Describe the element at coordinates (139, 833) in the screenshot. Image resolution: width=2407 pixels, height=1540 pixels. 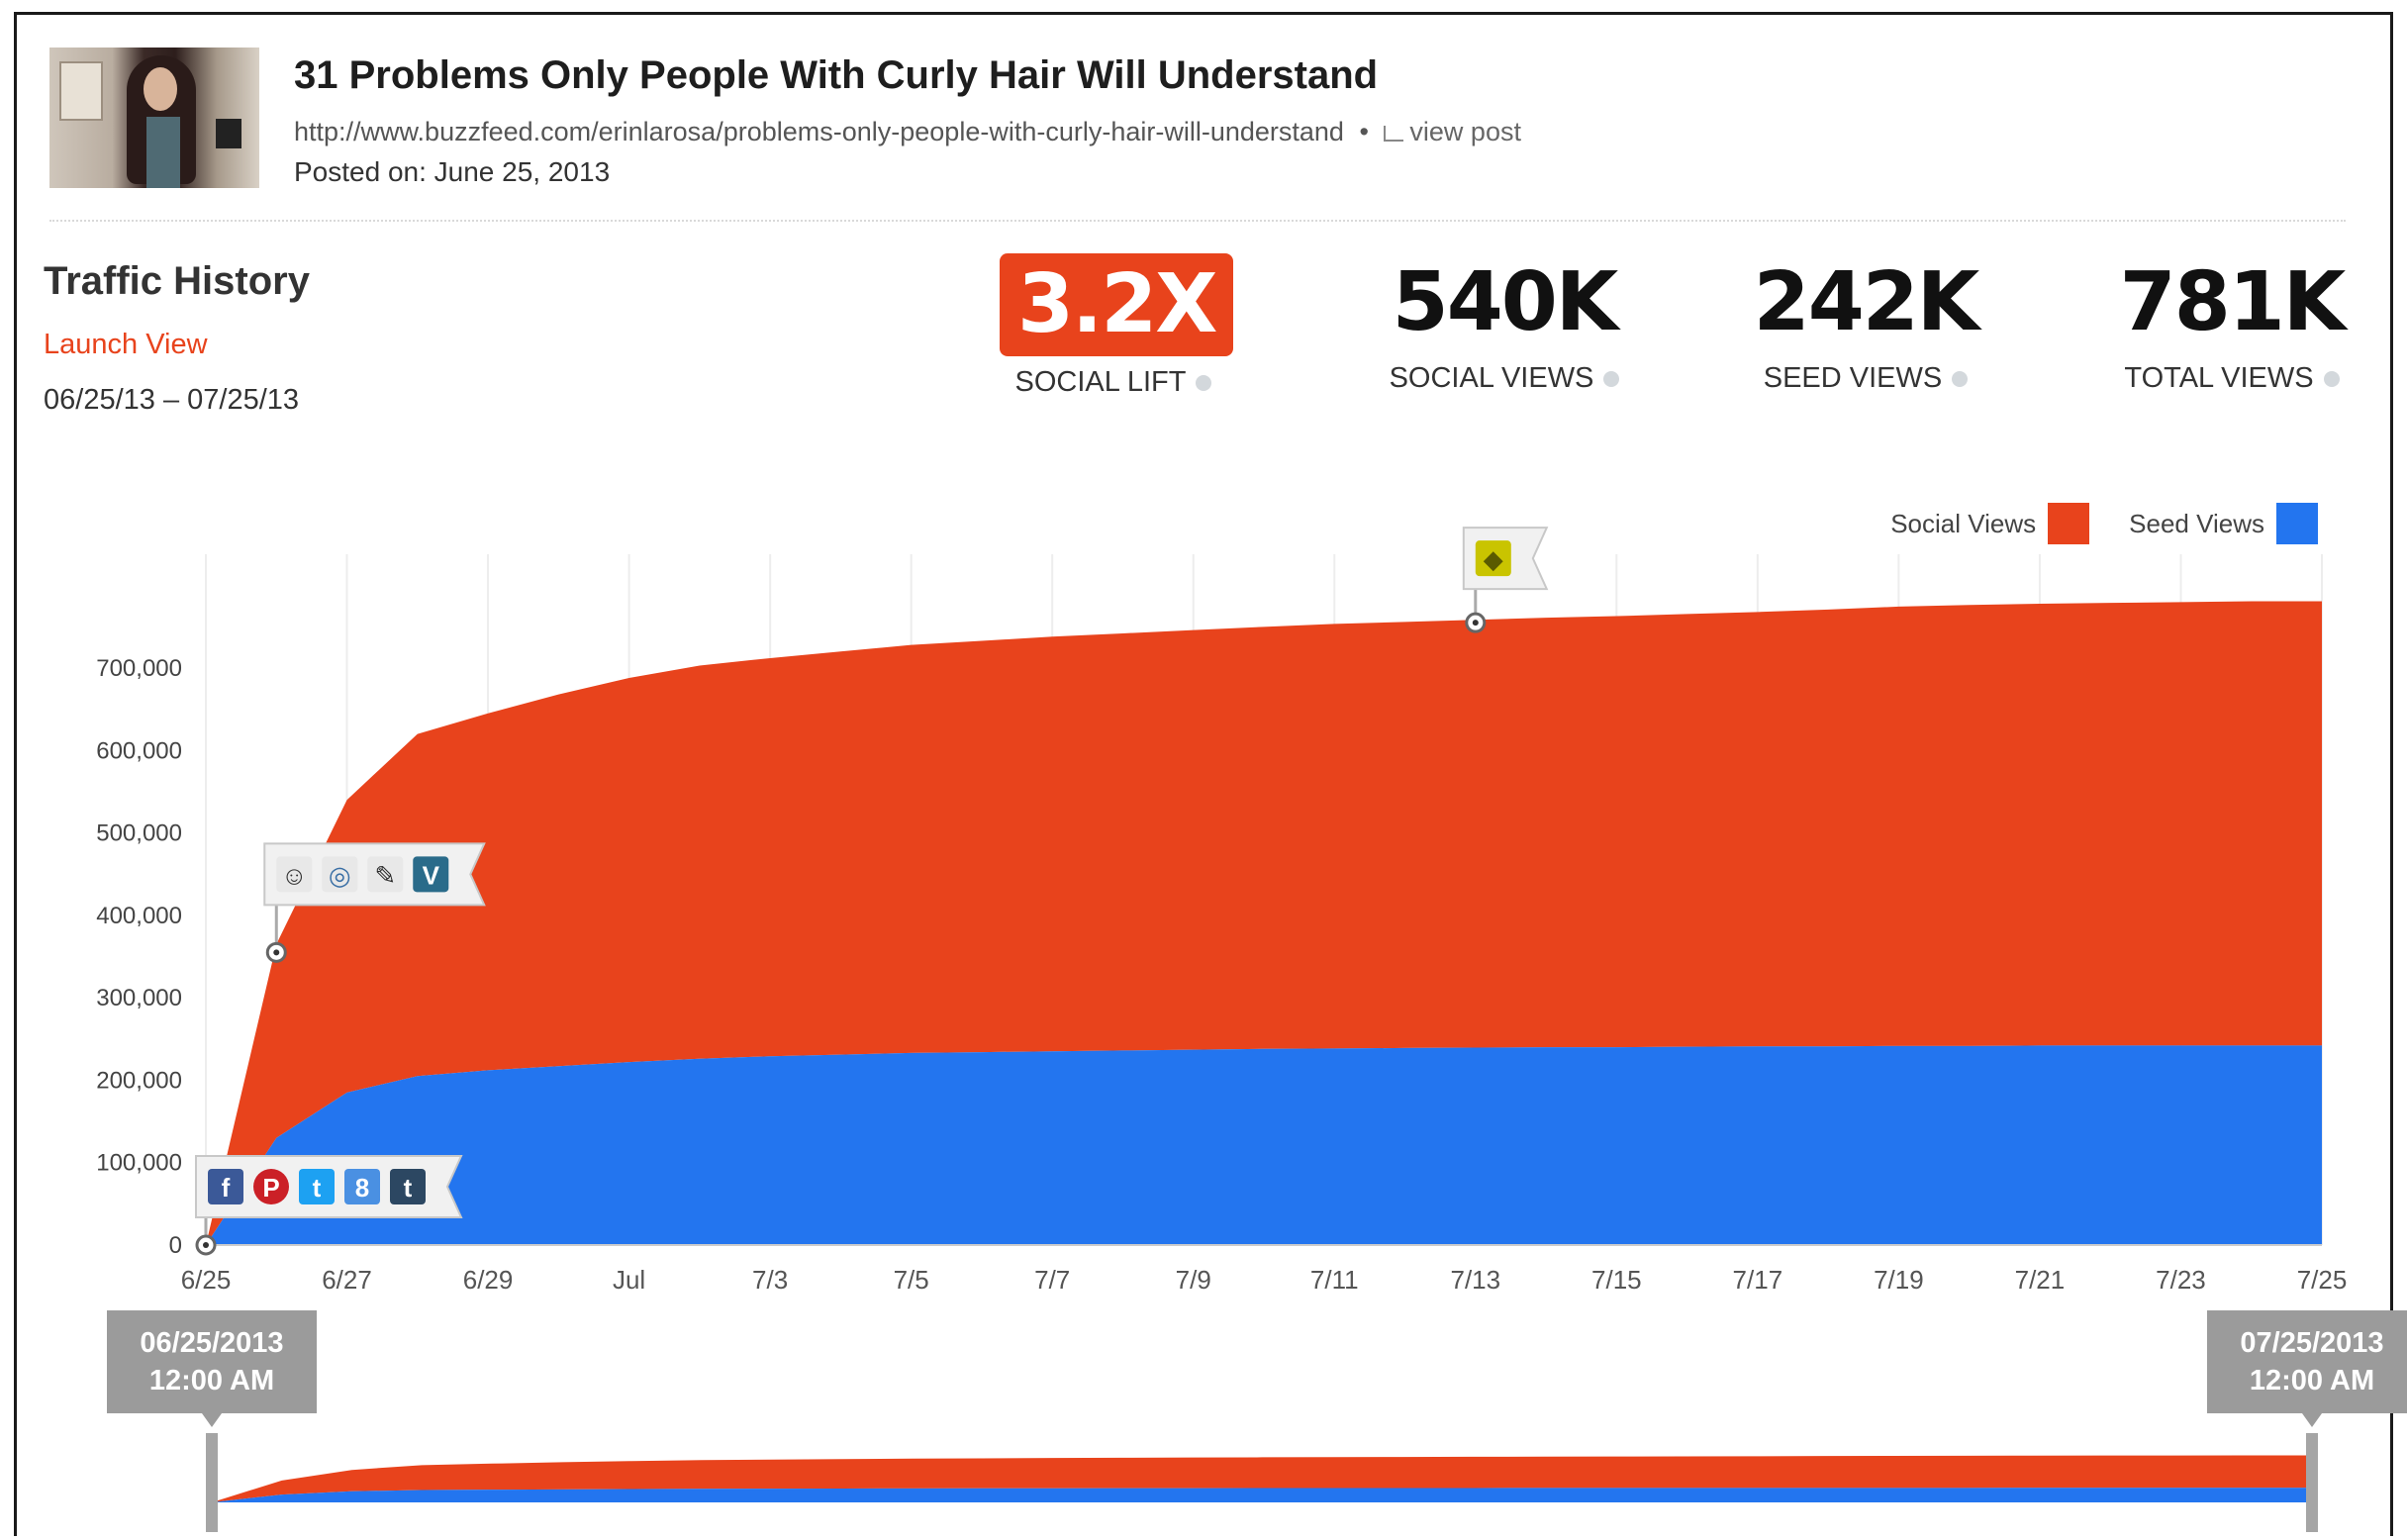
I see `y-tick-label: 500,000` at that location.